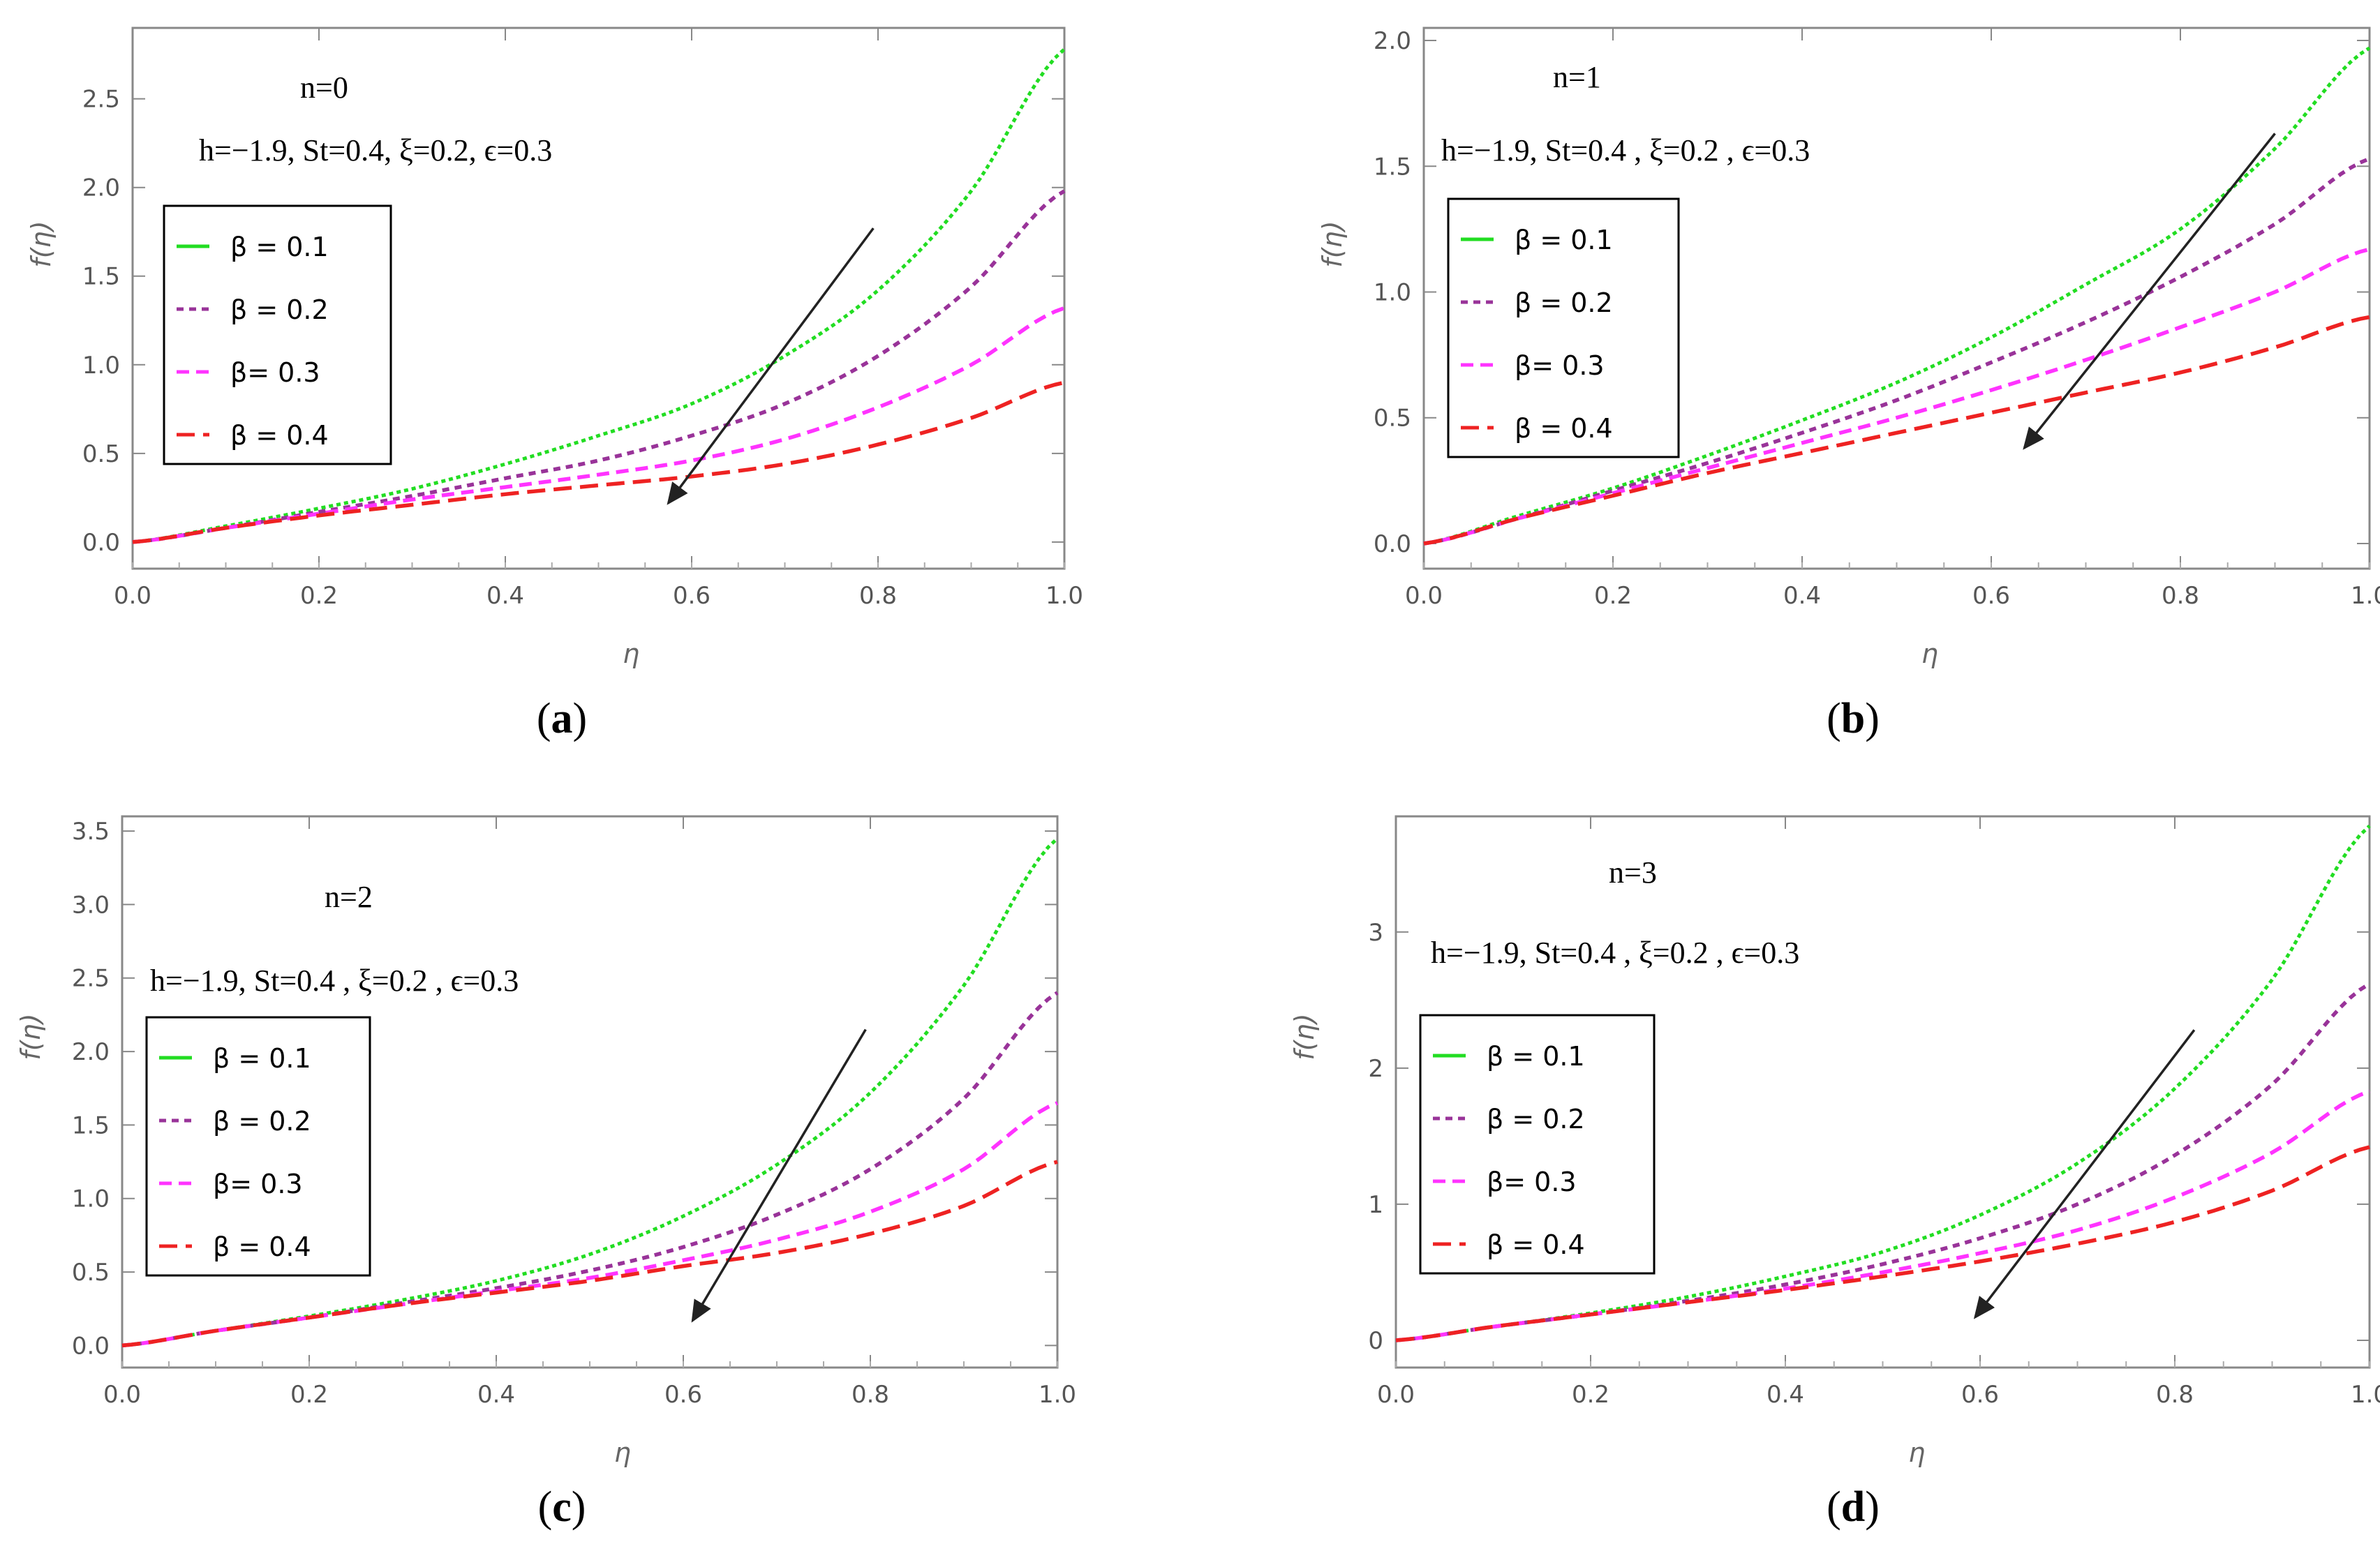  I want to click on y-tick-label: 3, so click(1375, 933).